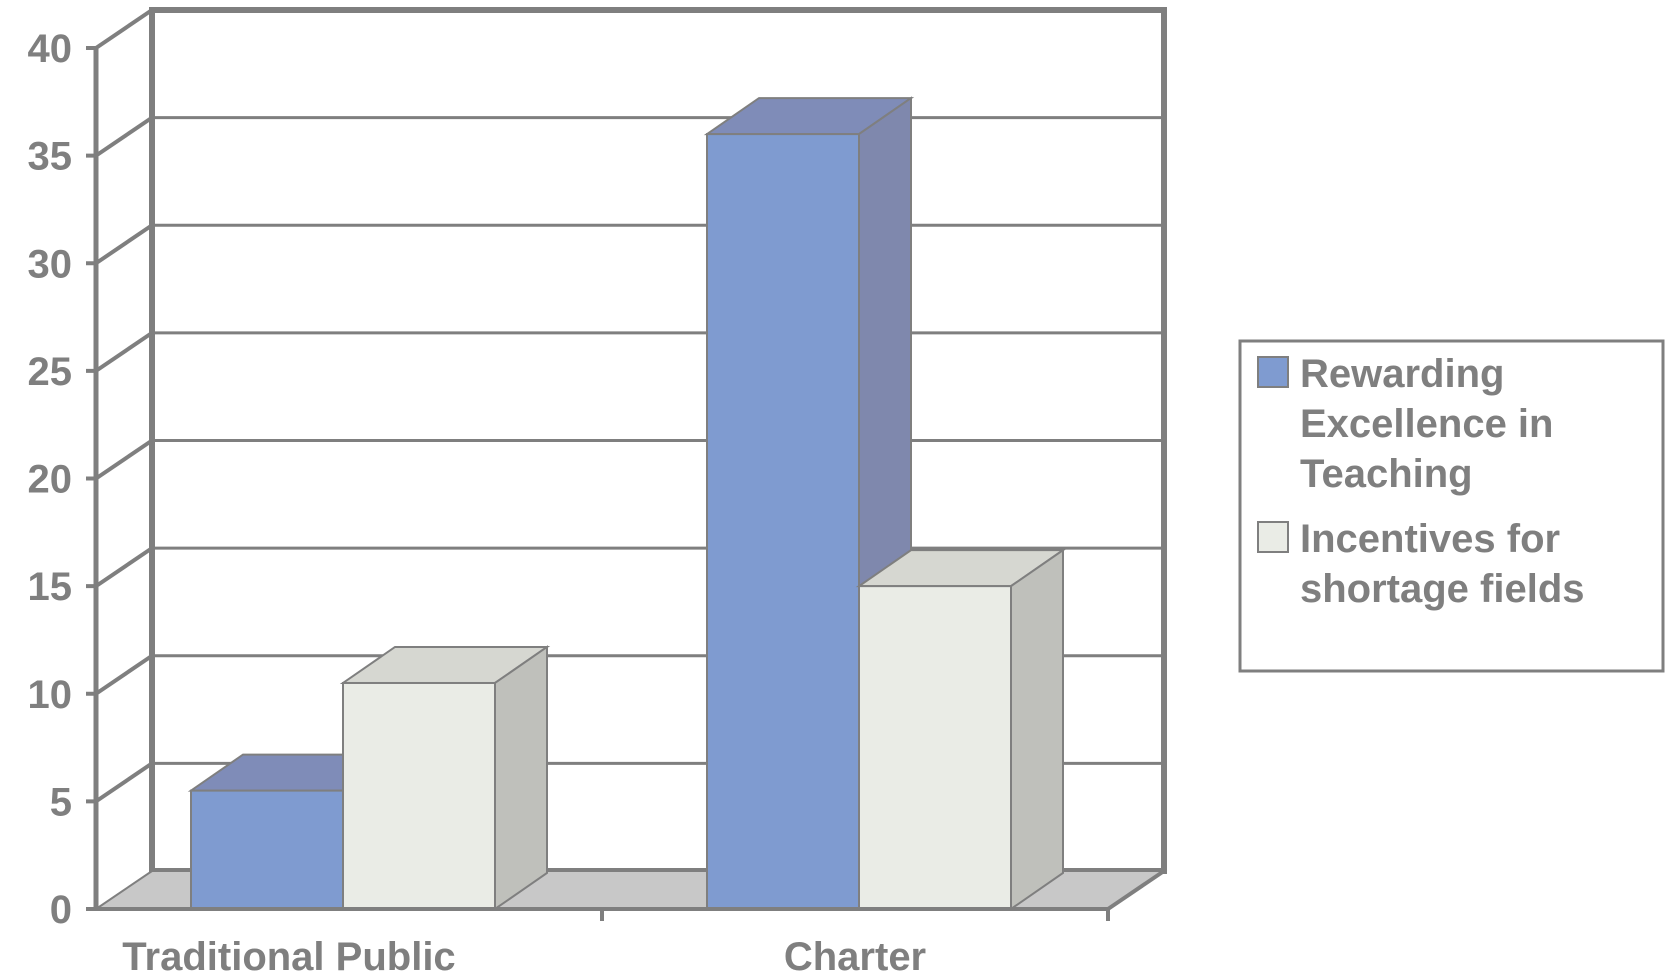  What do you see at coordinates (61, 910) in the screenshot?
I see `y-tick-label-0: 0` at bounding box center [61, 910].